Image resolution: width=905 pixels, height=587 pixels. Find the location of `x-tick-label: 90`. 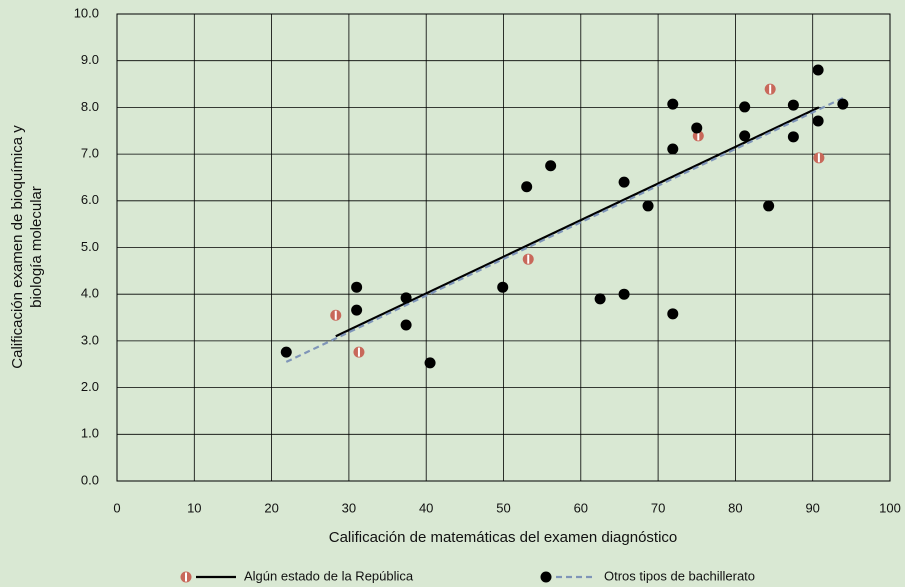

x-tick-label: 90 is located at coordinates (812, 507).